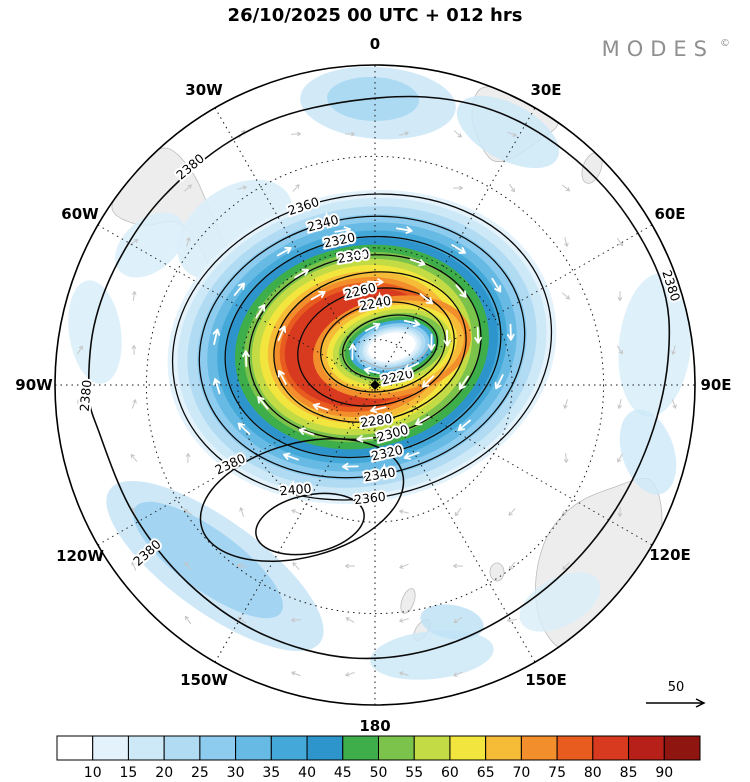 The width and height of the screenshot is (750, 782). What do you see at coordinates (450, 773) in the screenshot?
I see `colorbar-tick-label: 60` at bounding box center [450, 773].